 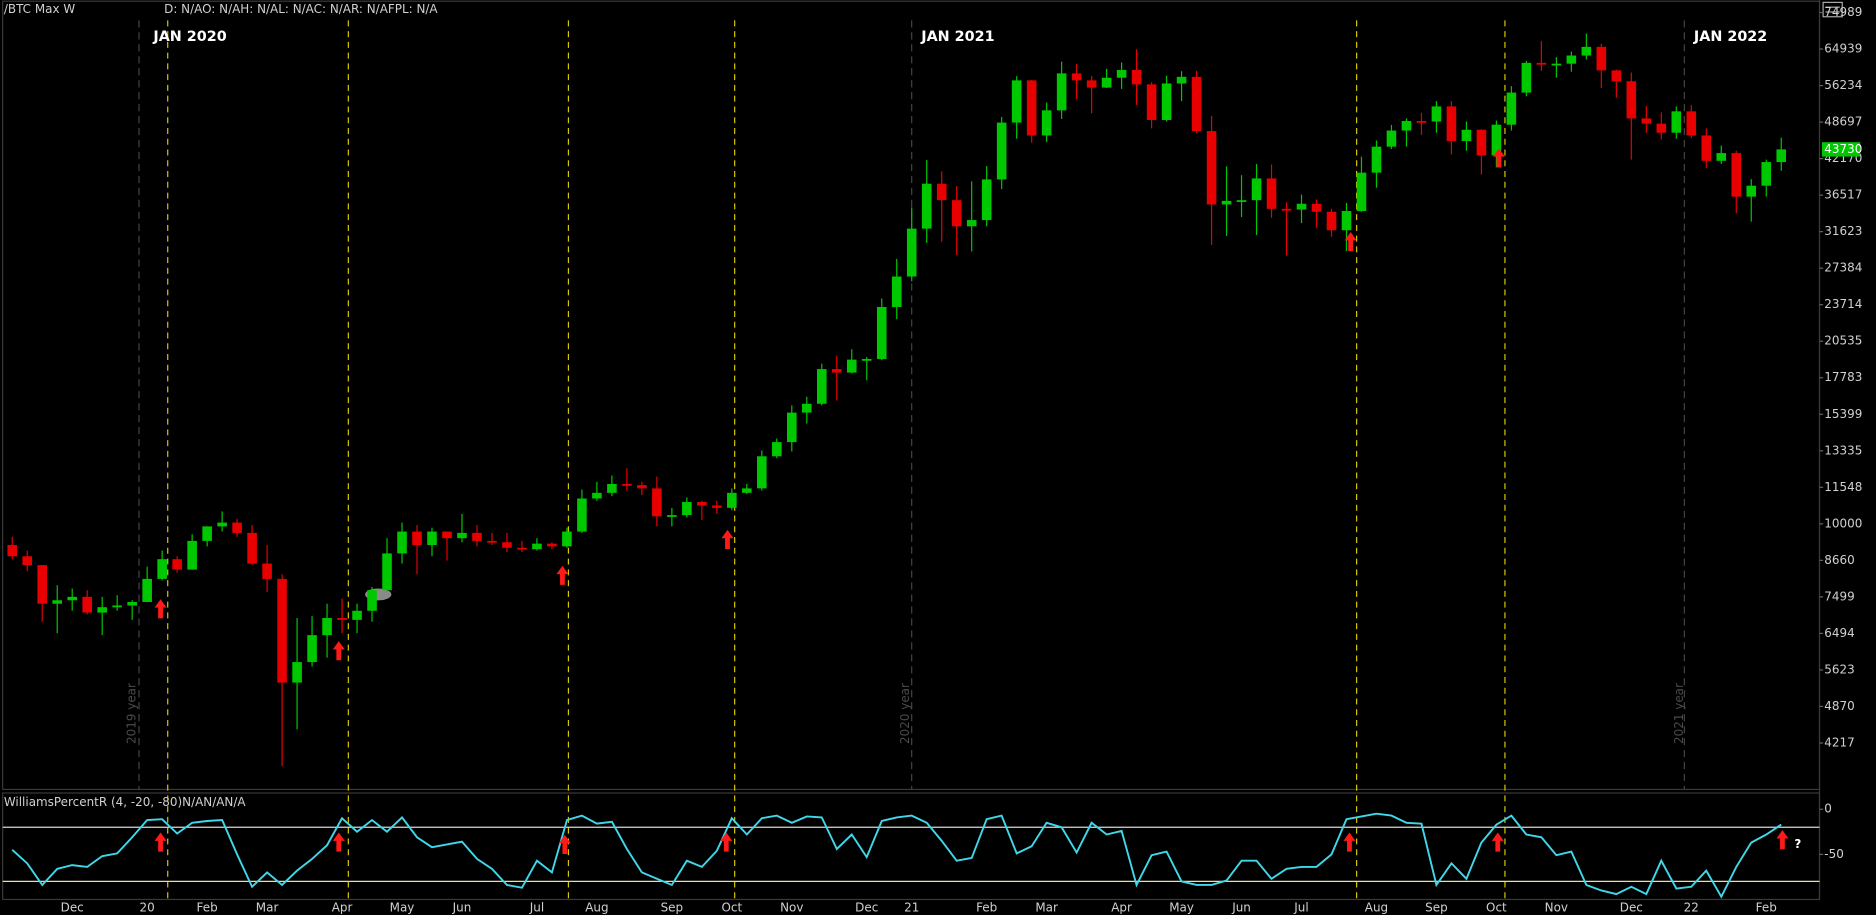 I want to click on settings-icon, so click(x=1832, y=9).